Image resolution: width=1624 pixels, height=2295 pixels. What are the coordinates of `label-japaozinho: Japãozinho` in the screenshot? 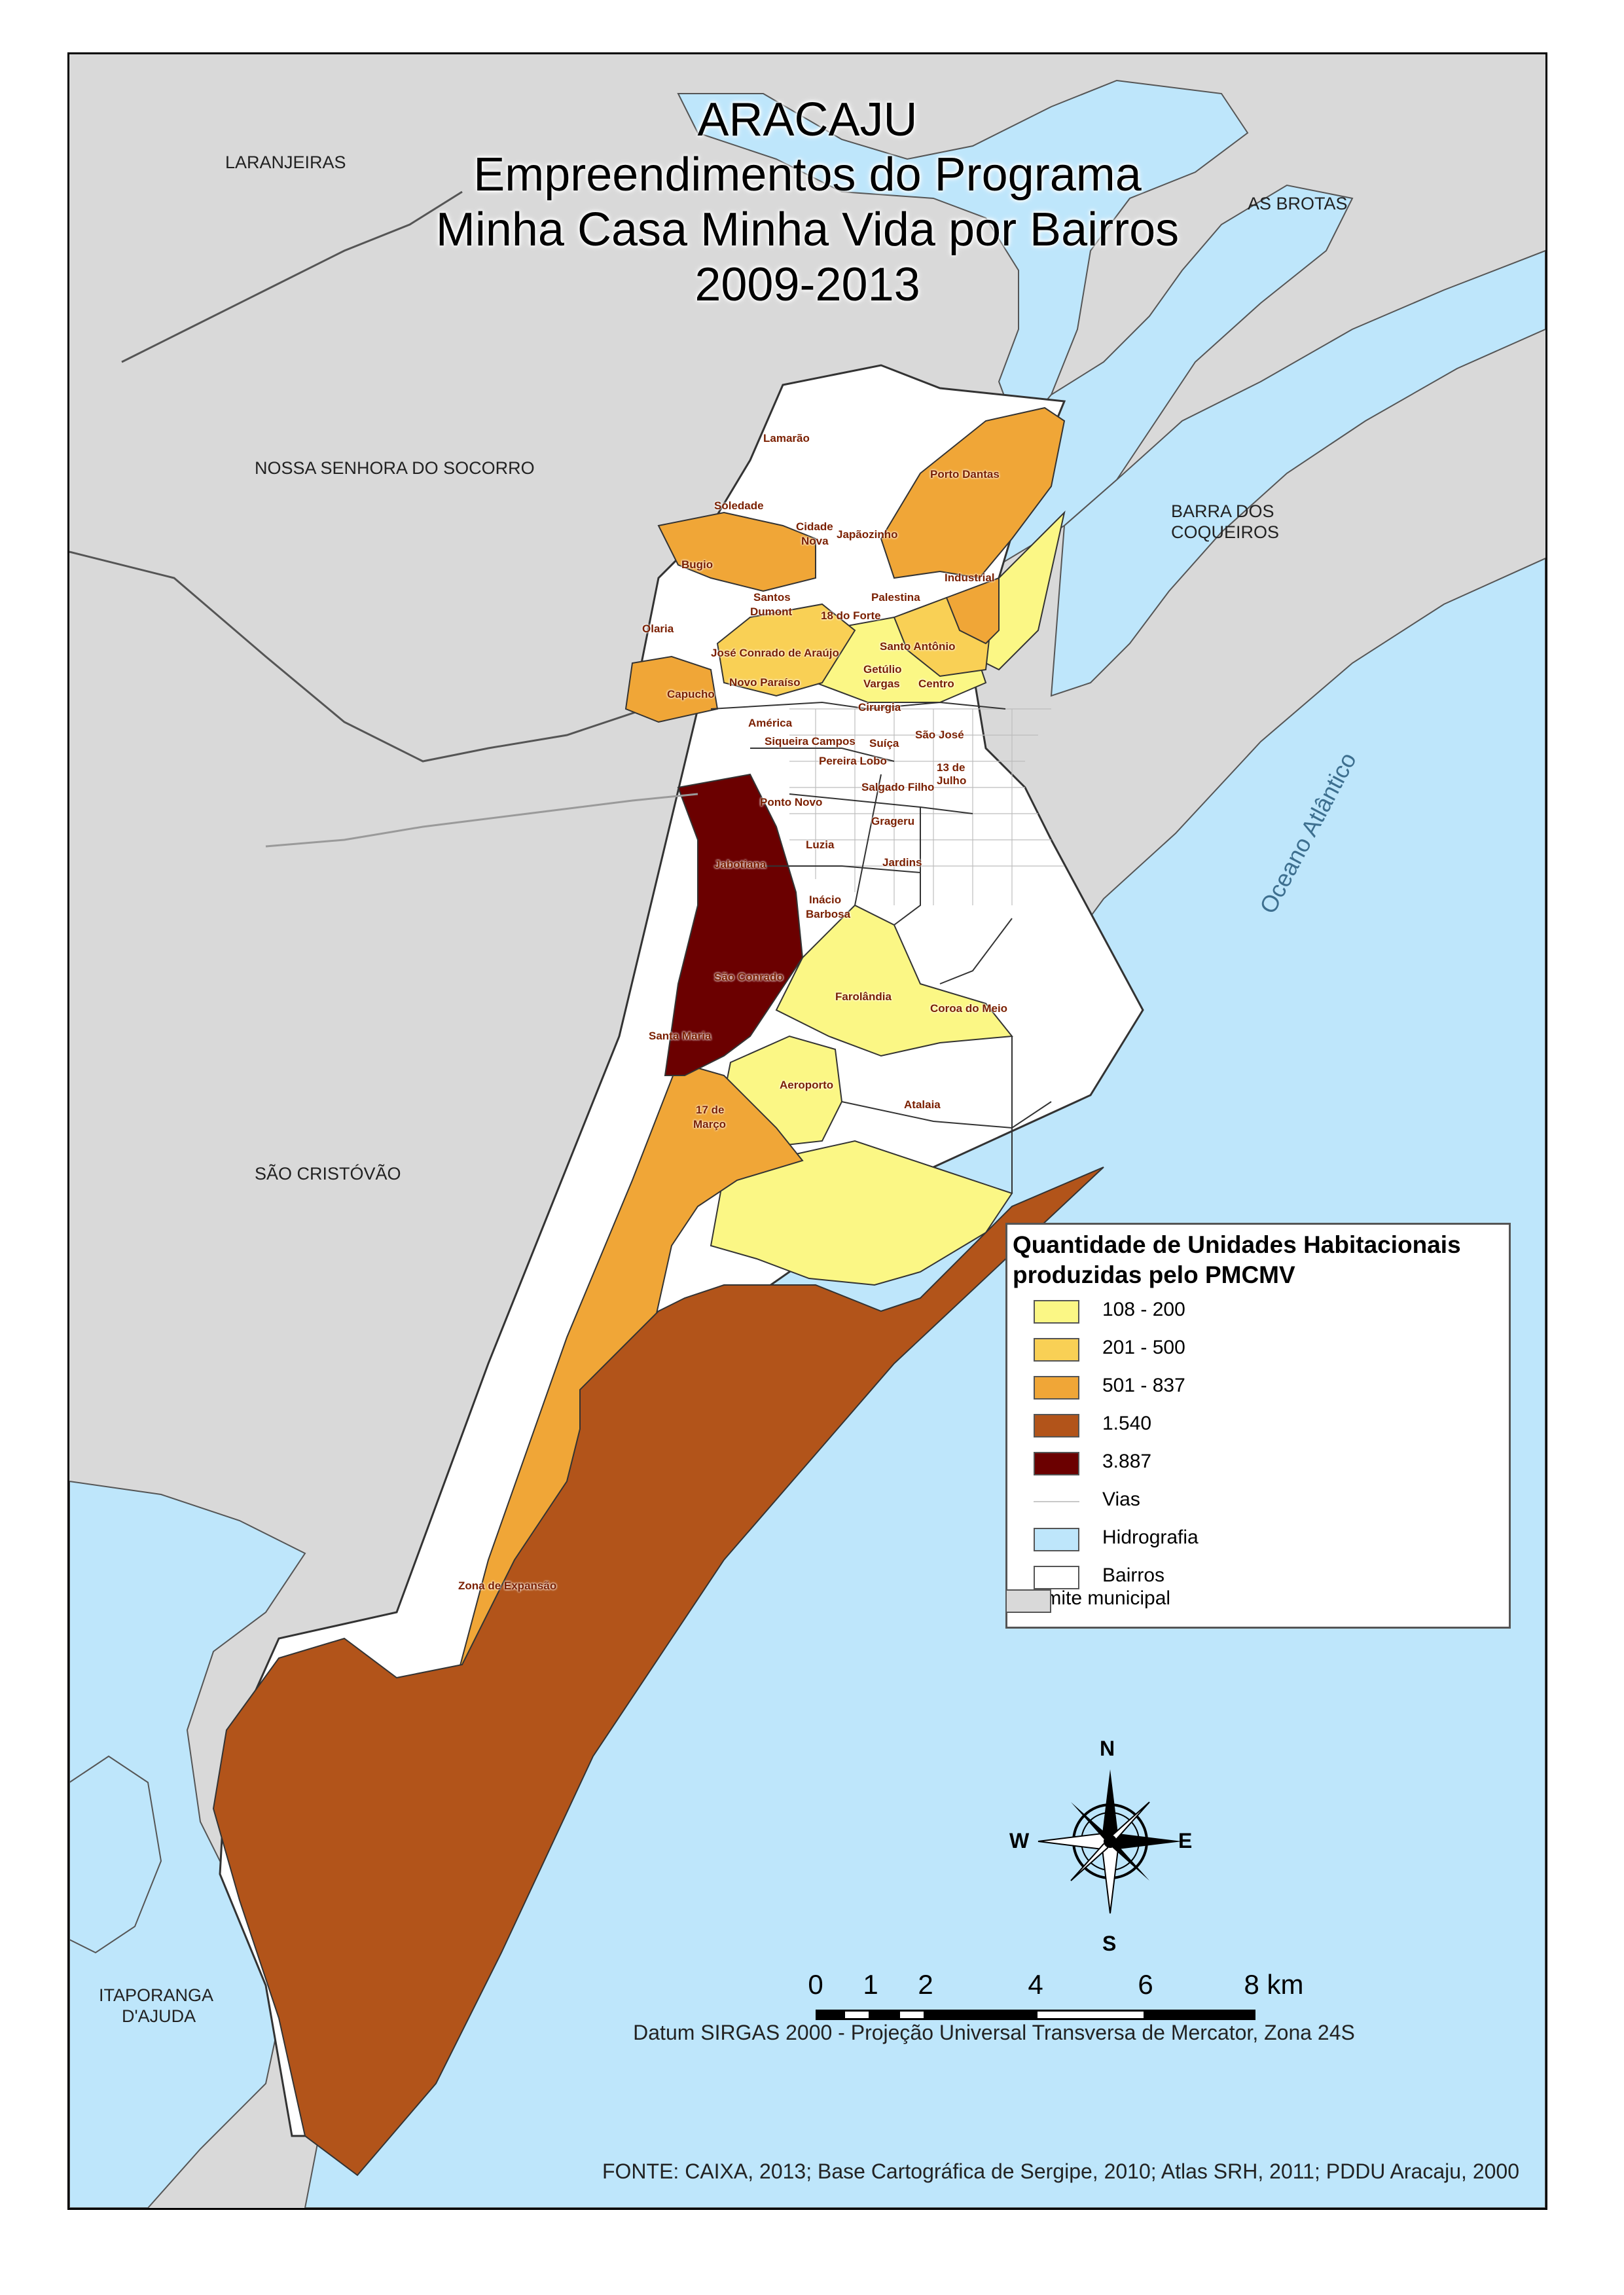 It's located at (867, 535).